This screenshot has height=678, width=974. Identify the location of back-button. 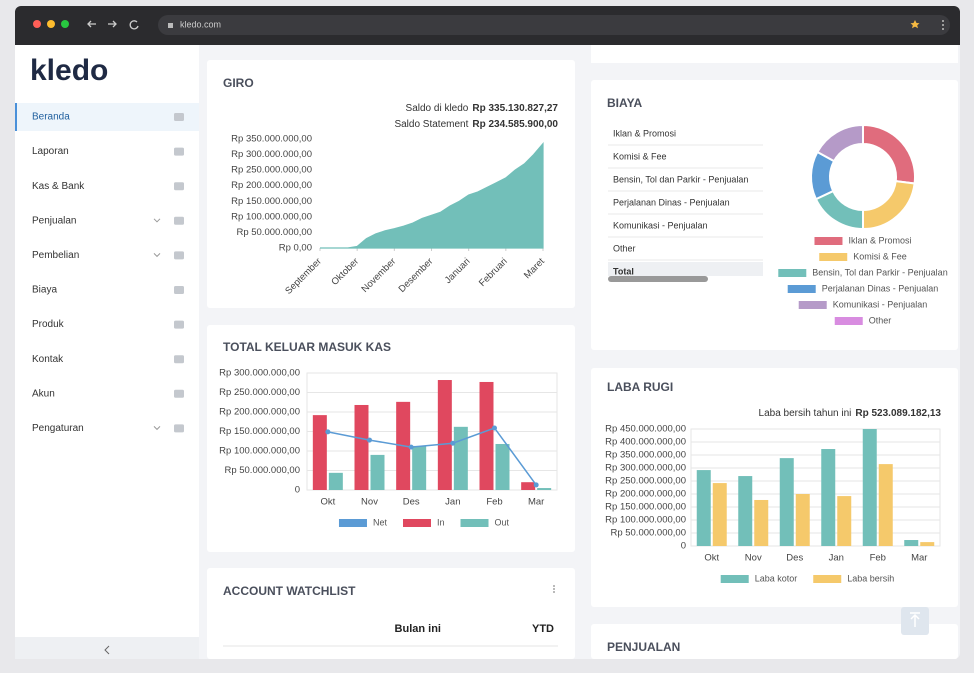
(91, 24).